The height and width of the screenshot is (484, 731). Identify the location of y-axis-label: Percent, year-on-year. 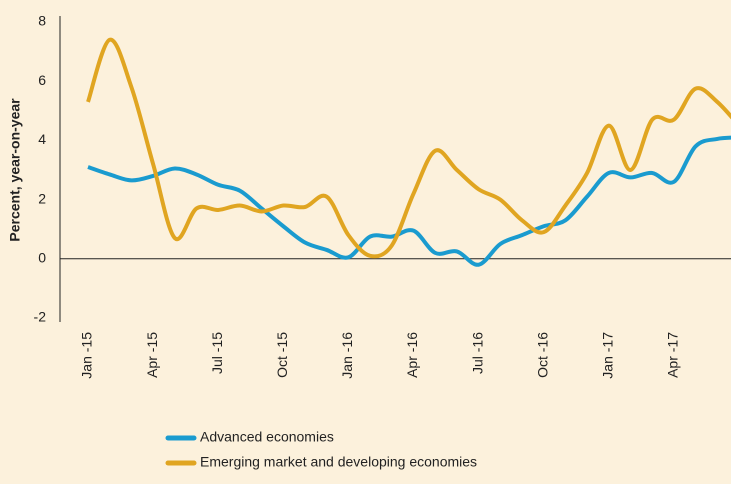
(15, 170).